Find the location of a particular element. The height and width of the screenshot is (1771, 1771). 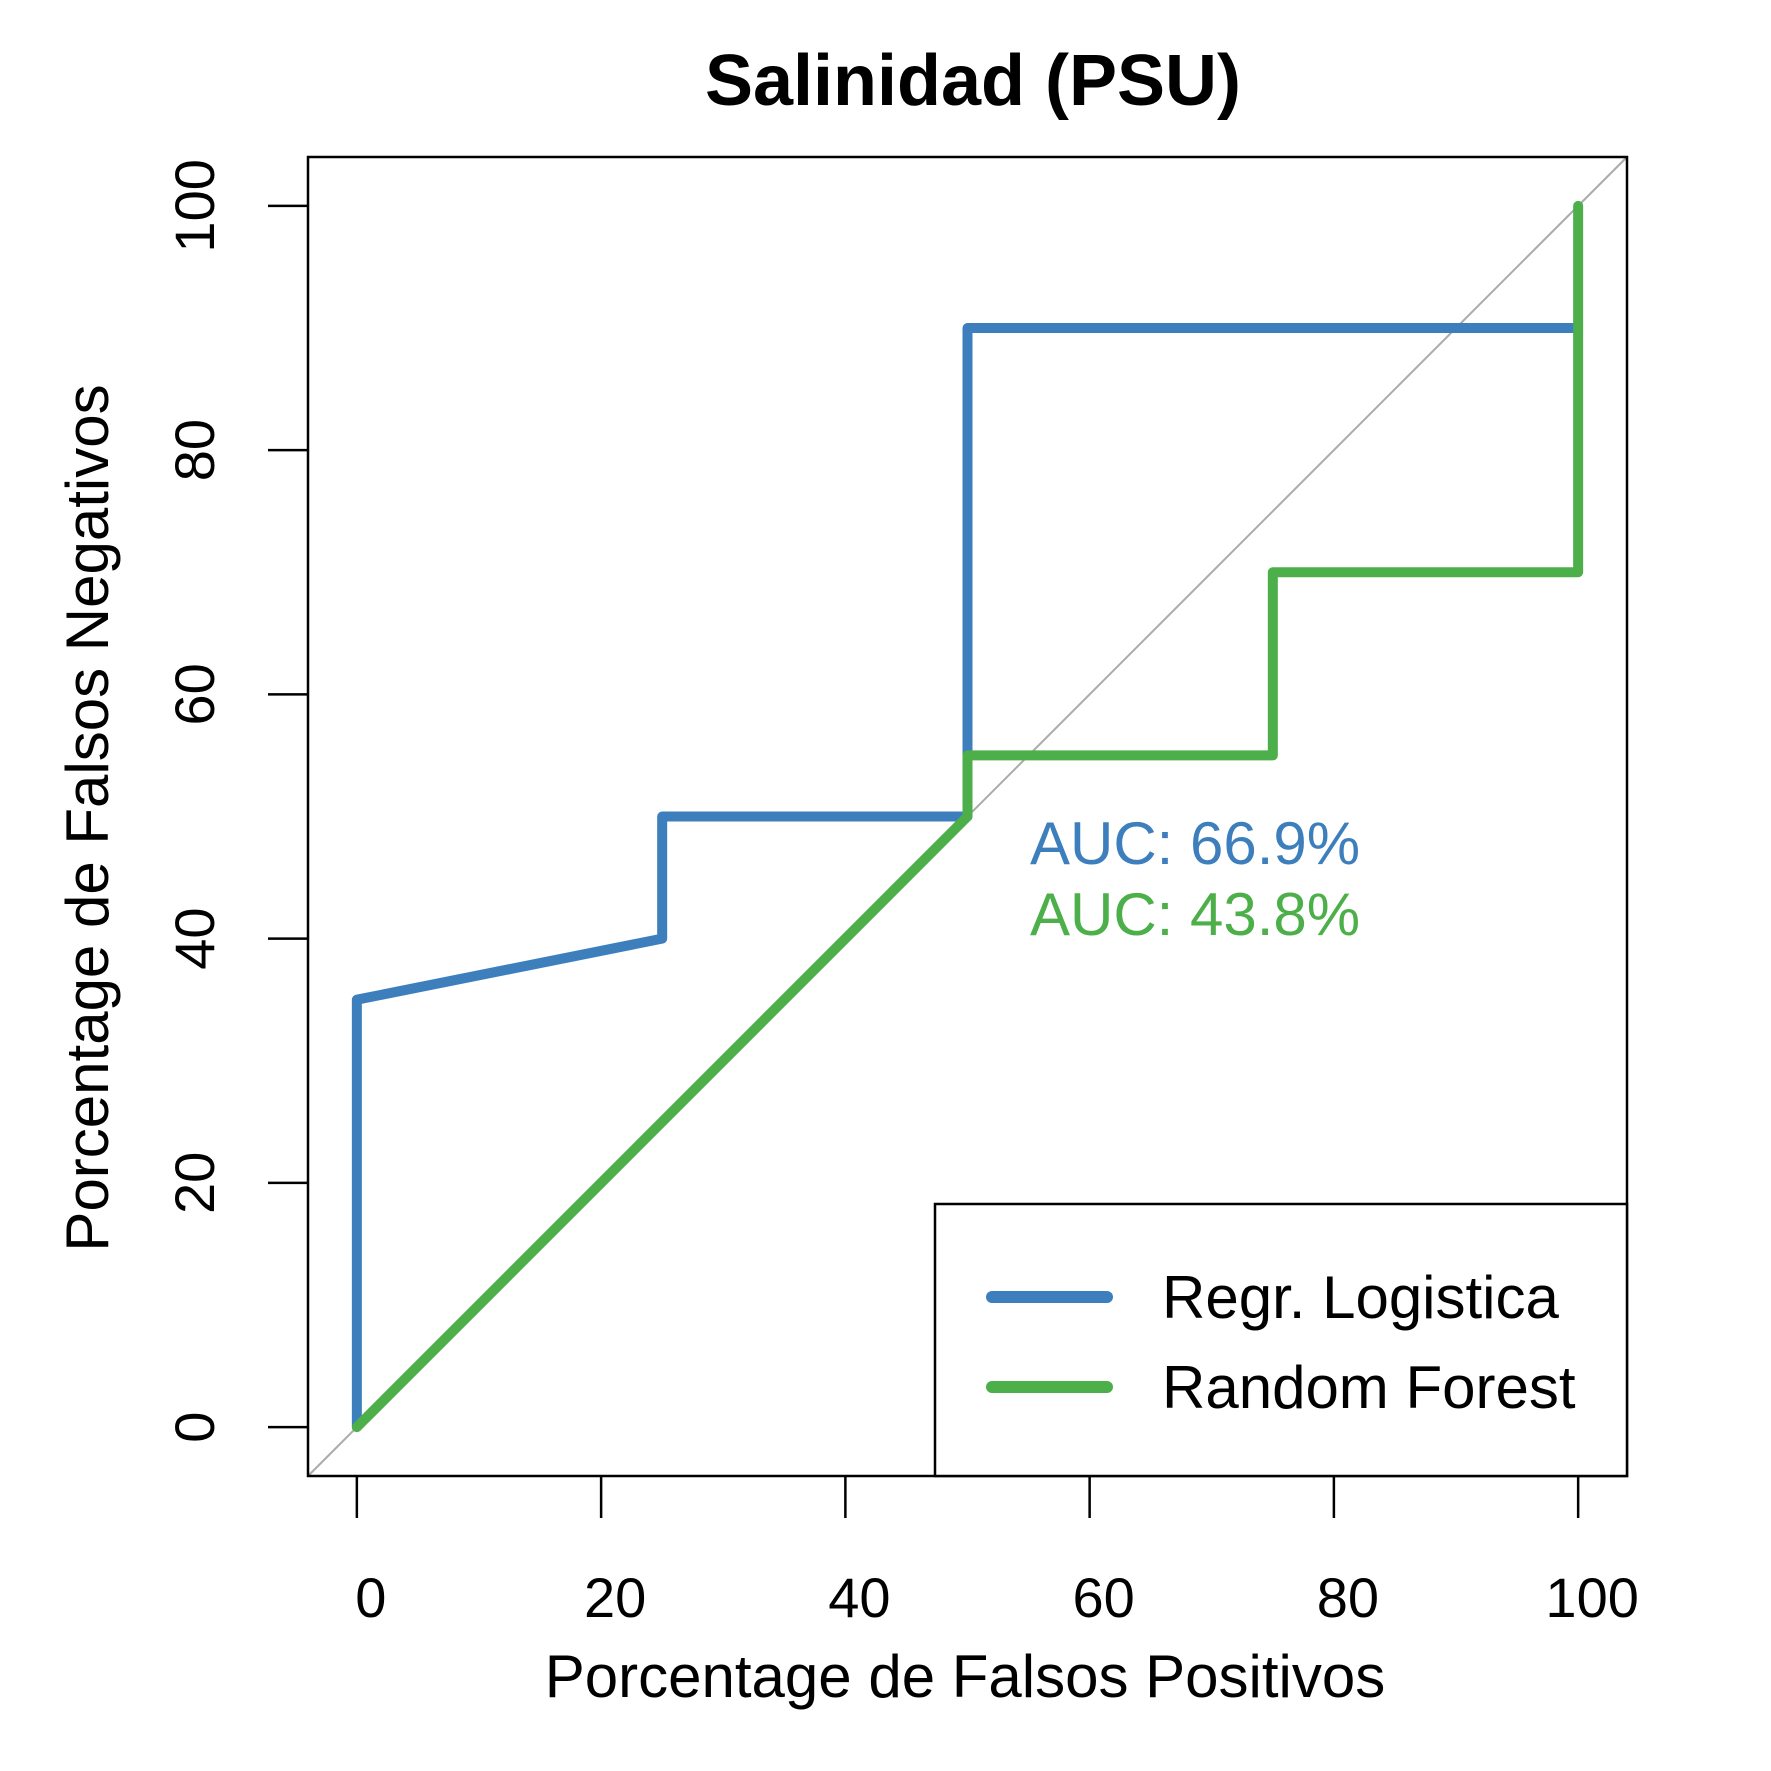

x-tick-label: 40 is located at coordinates (859, 1597).